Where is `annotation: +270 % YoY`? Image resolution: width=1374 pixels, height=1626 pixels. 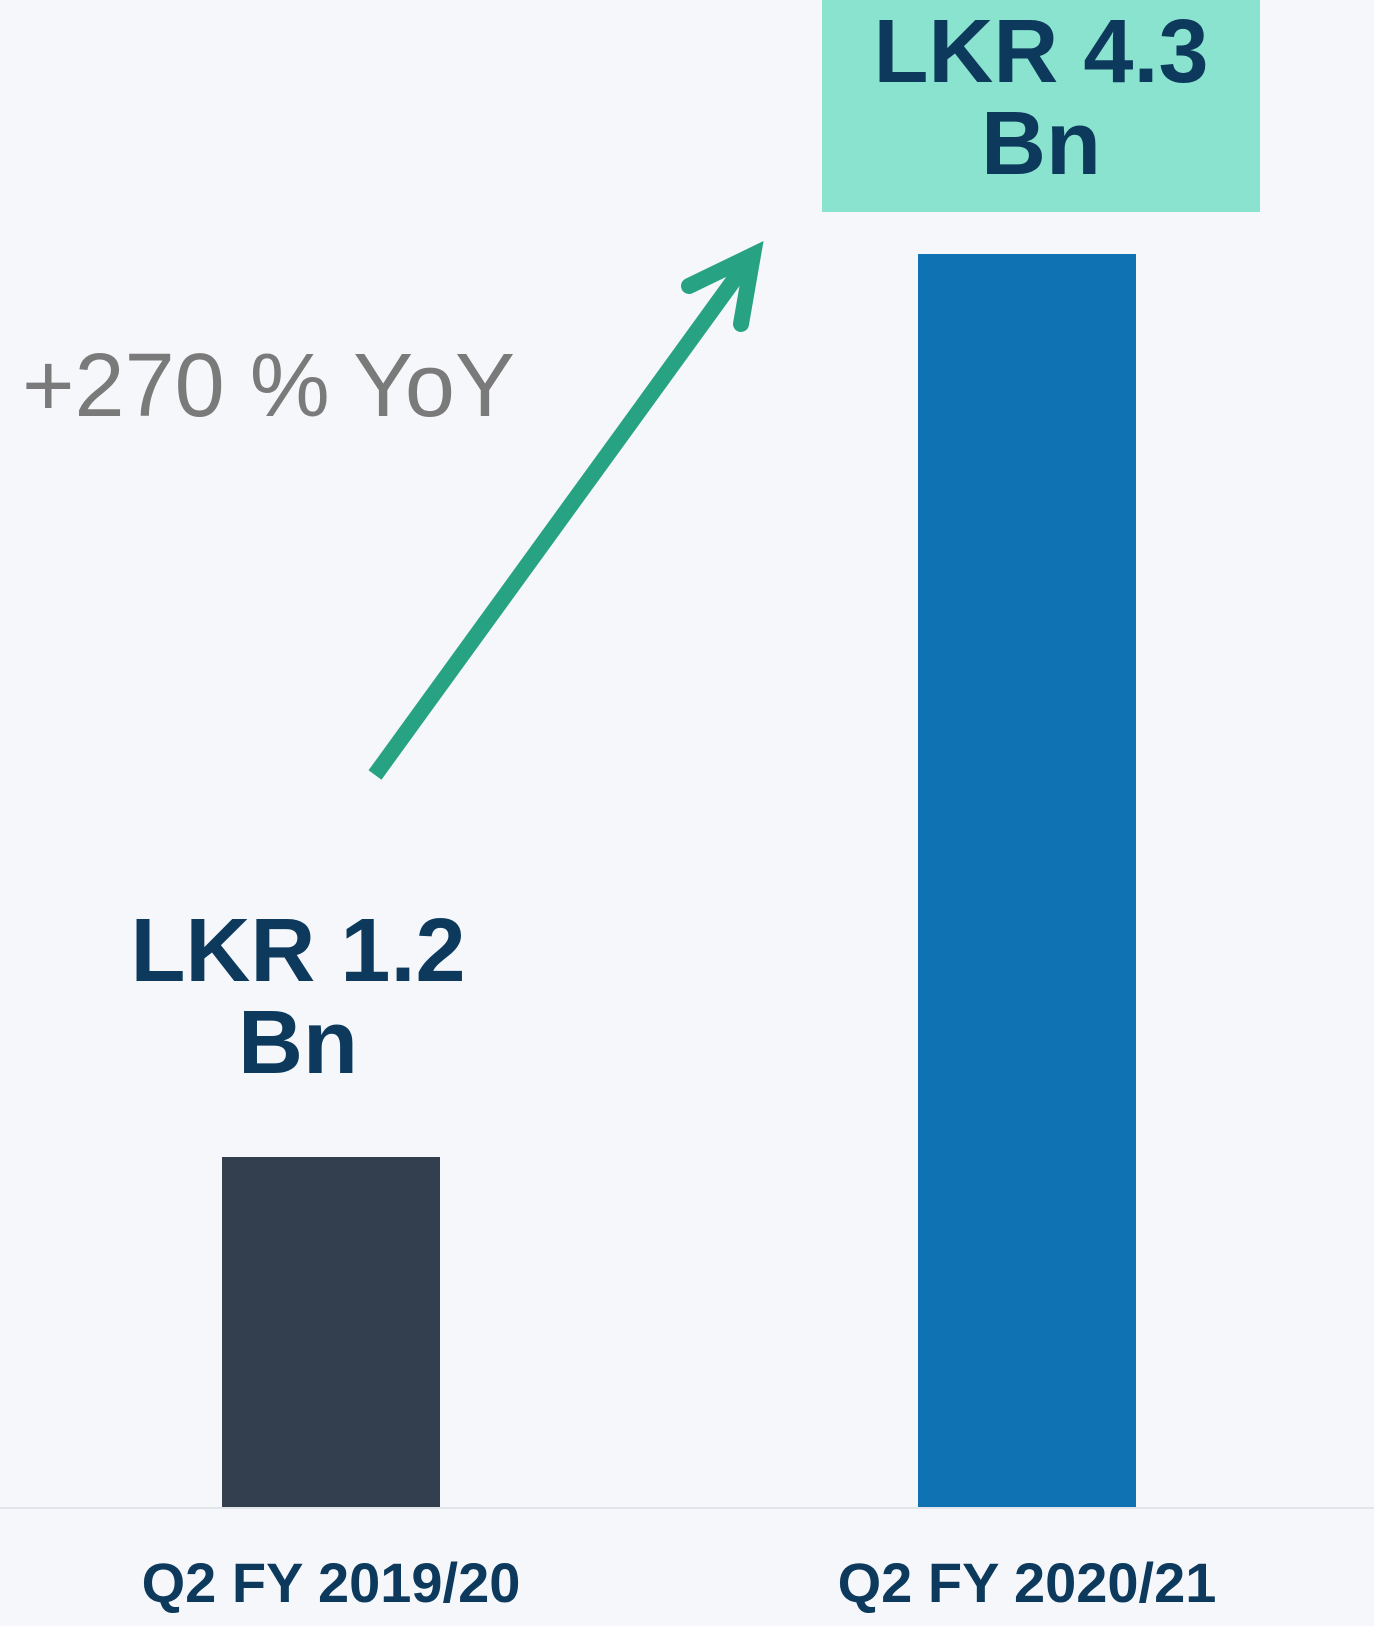
annotation: +270 % YoY is located at coordinates (268, 386).